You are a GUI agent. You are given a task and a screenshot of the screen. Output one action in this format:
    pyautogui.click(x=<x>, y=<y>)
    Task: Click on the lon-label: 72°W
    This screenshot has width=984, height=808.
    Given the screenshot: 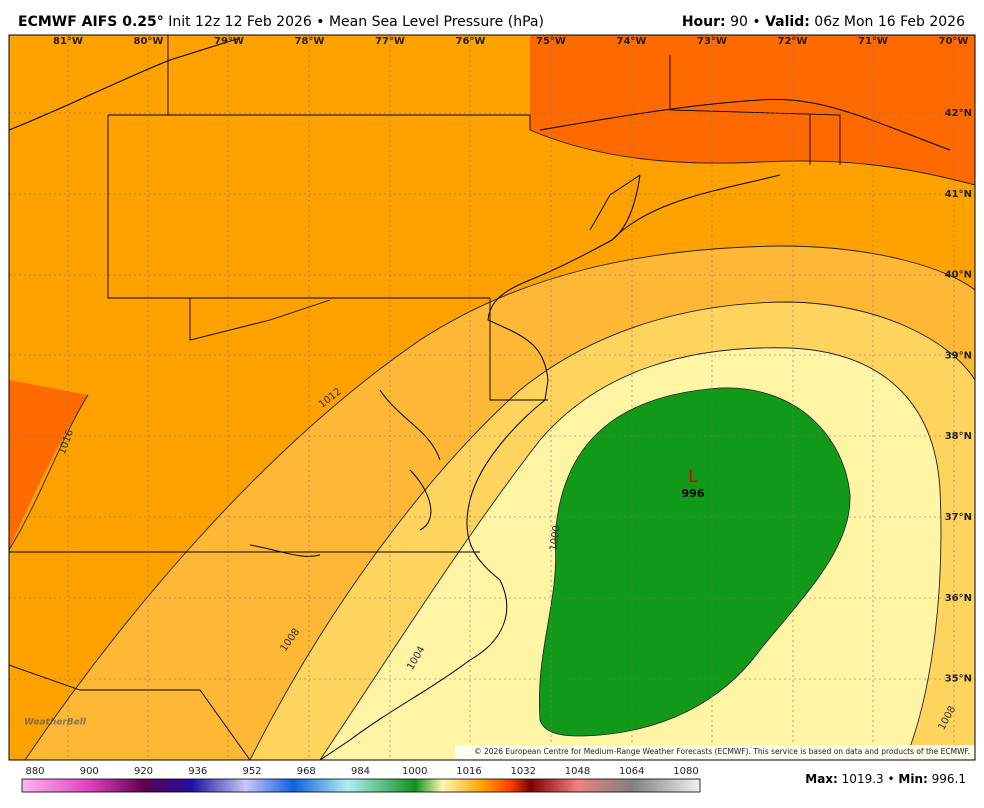 What is the action you would take?
    pyautogui.click(x=793, y=41)
    